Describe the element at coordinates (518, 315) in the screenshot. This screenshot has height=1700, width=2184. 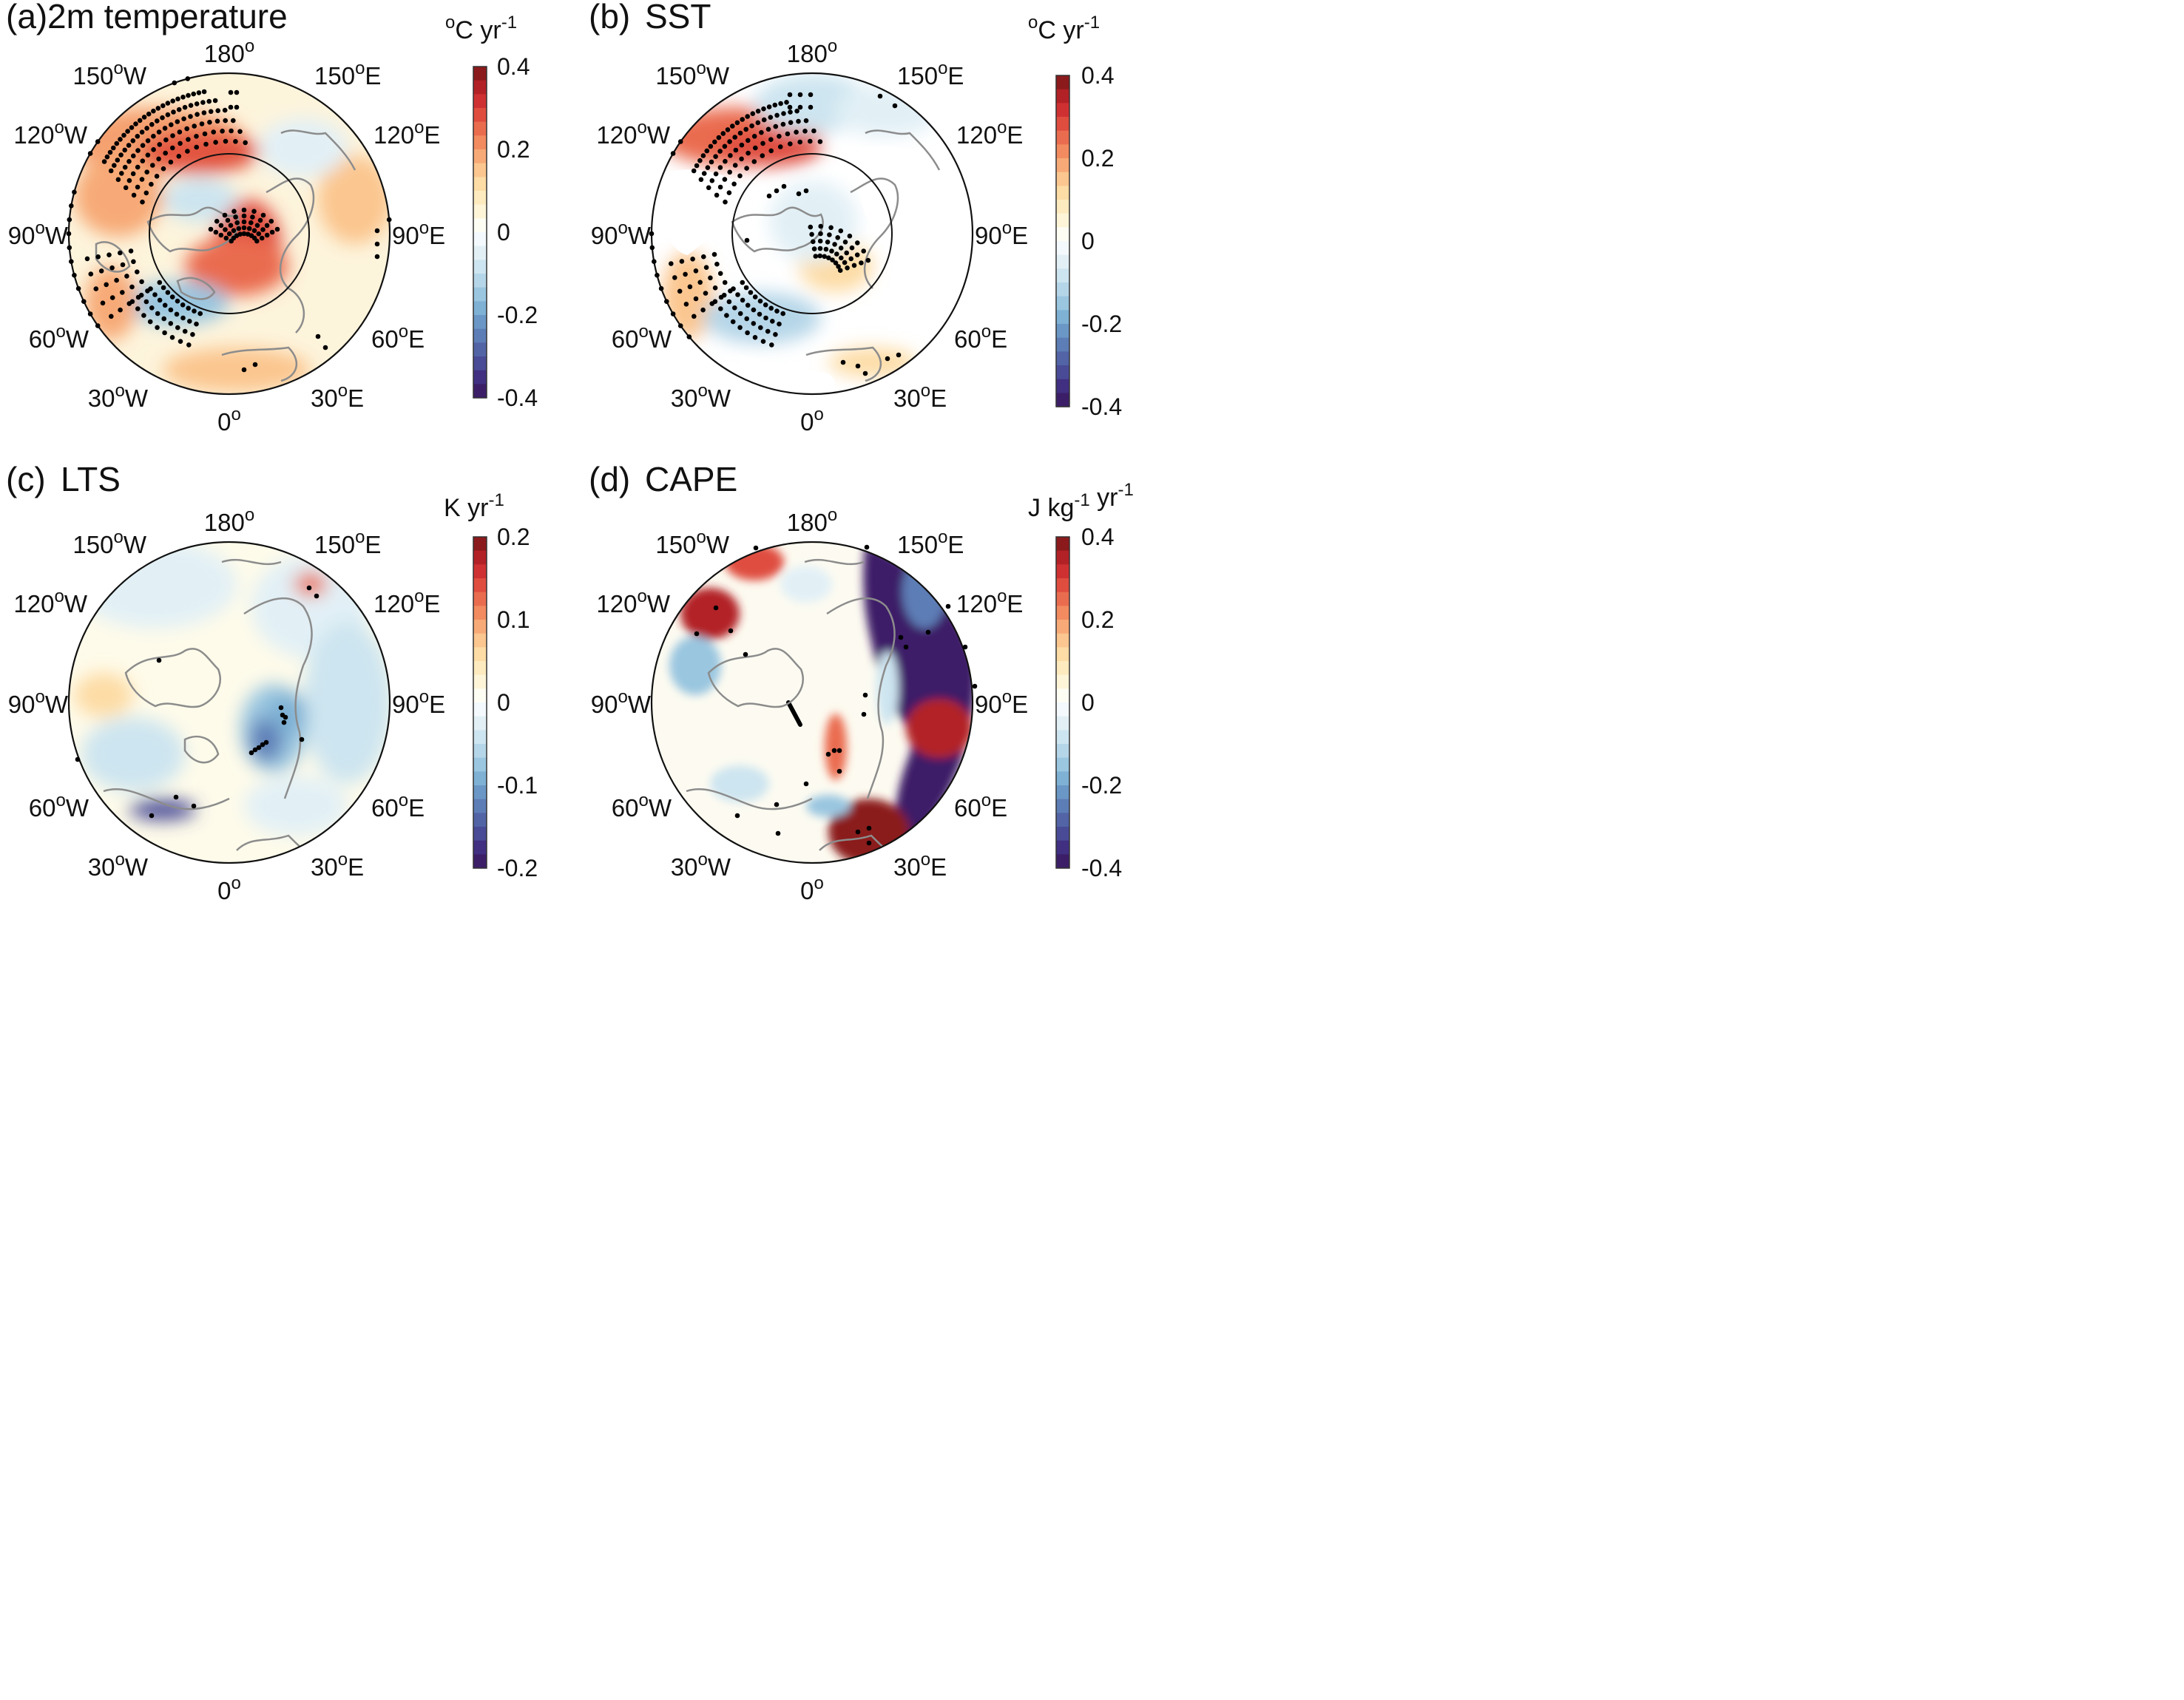
I see `panel-a-cbtick-3: -0.2` at that location.